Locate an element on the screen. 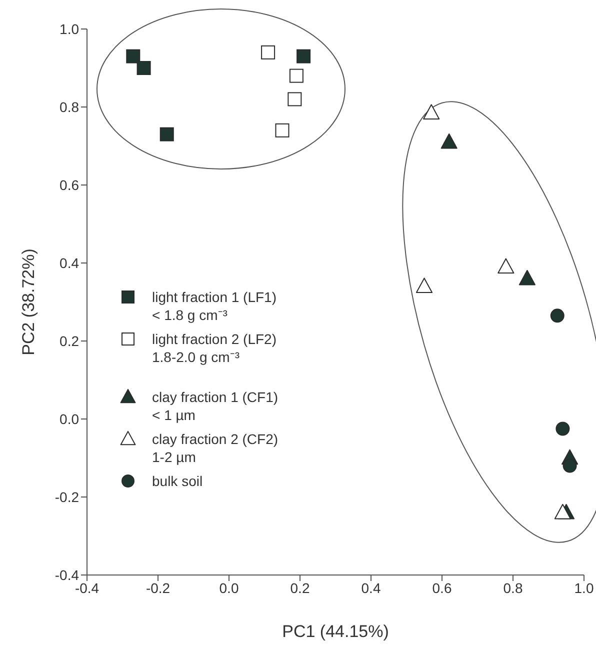  y-axis-title: PC2 (38.72%) is located at coordinates (28, 302).